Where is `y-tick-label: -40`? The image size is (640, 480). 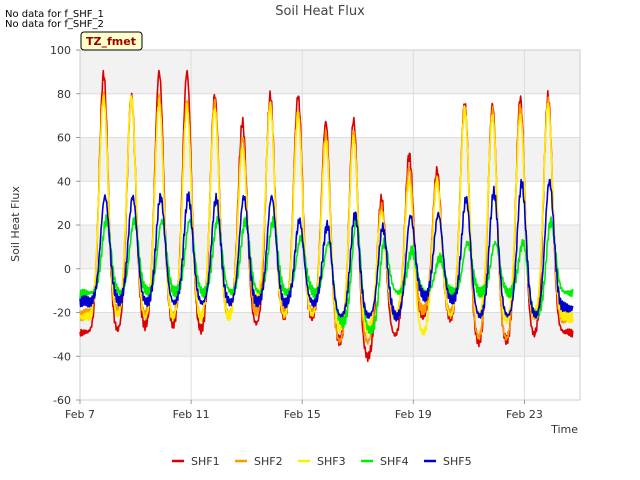 y-tick-label: -40 is located at coordinates (62, 356).